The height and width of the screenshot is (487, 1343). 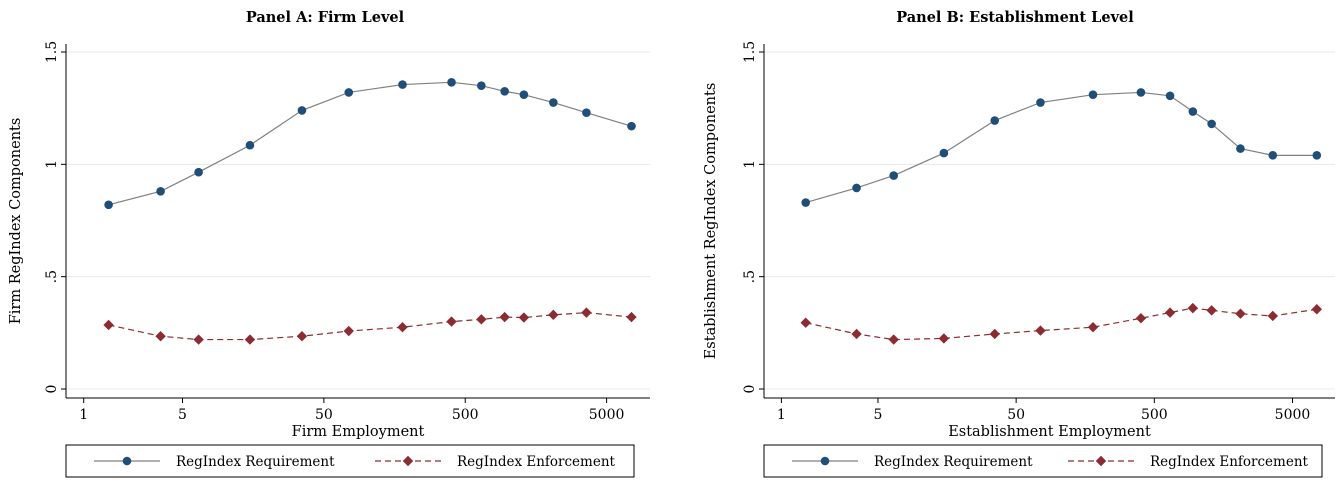 I want to click on y-axis-label: Firm RegIndex Components, so click(x=16, y=221).